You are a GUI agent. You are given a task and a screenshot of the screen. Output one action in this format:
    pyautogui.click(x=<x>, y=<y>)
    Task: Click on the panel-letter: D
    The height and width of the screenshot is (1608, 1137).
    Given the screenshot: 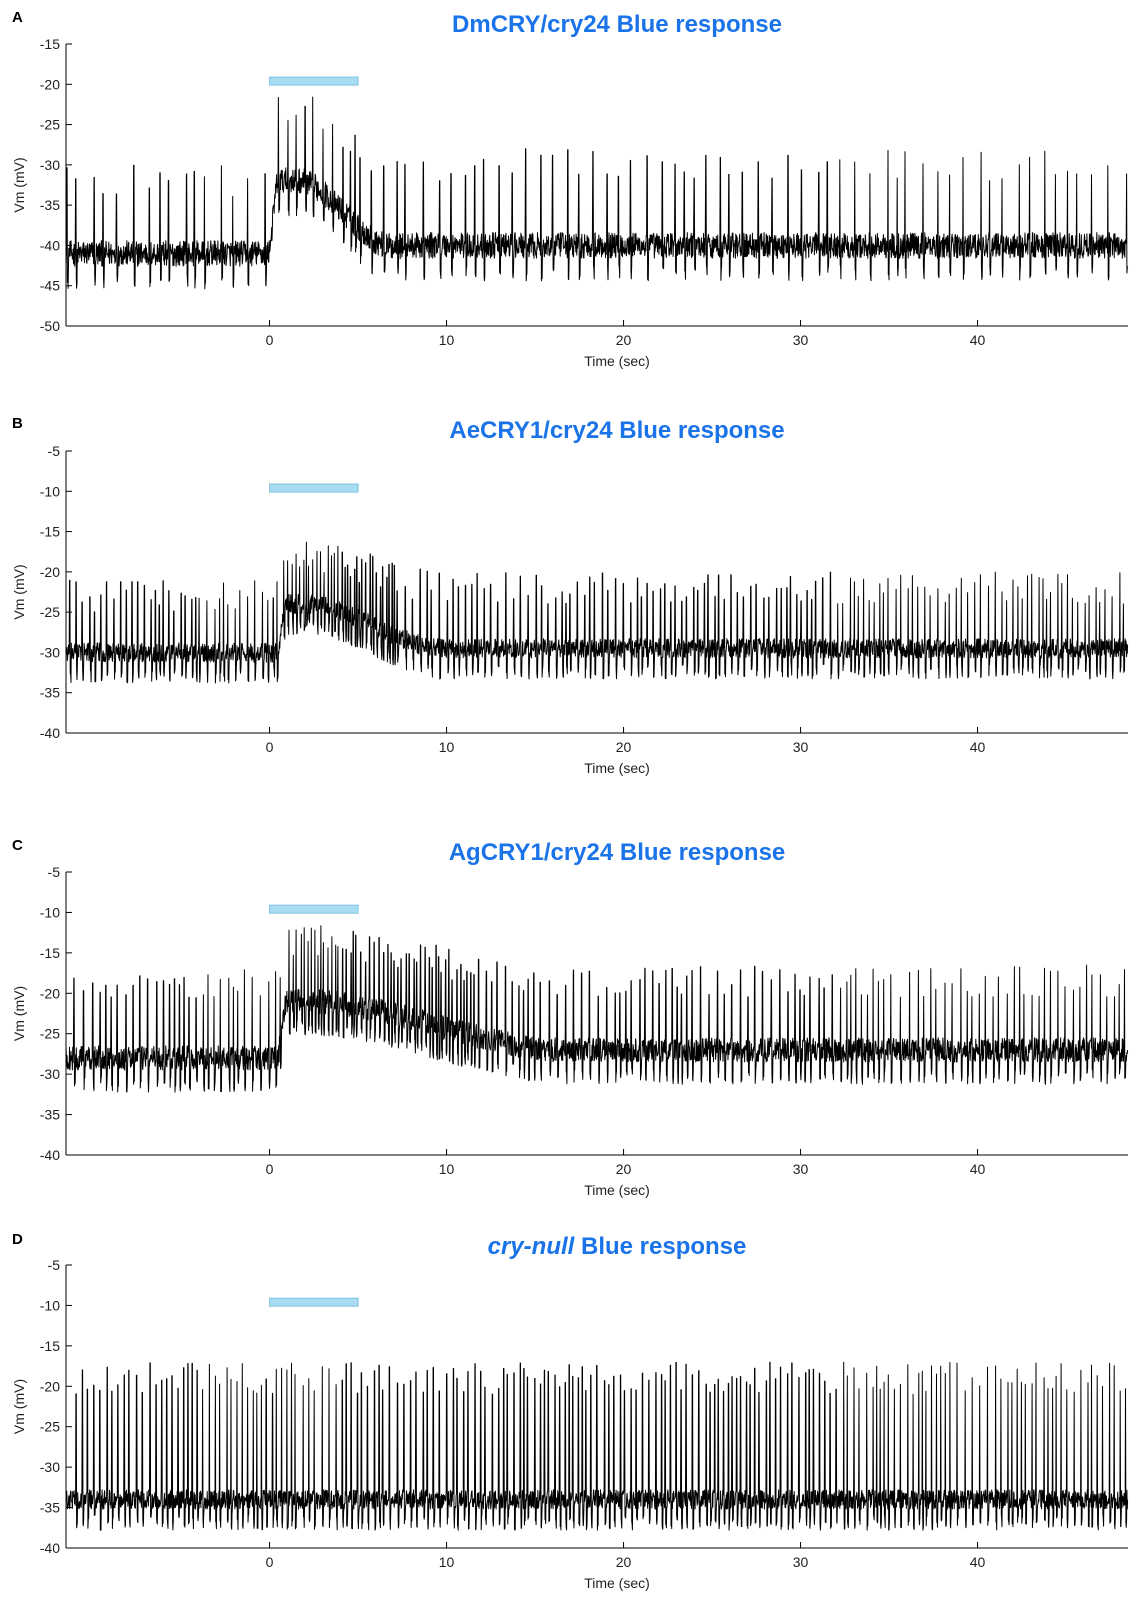 What is the action you would take?
    pyautogui.click(x=17, y=1239)
    